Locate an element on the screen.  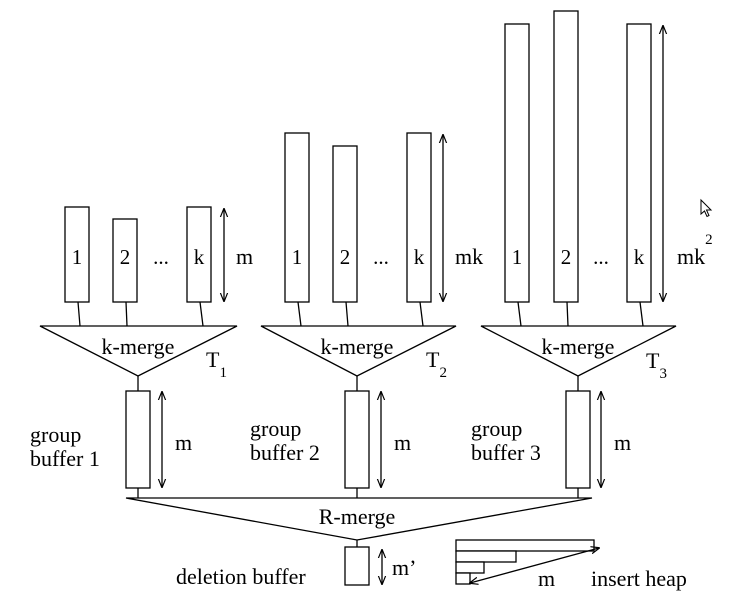
tree-label: T2 is located at coordinates (436, 364).